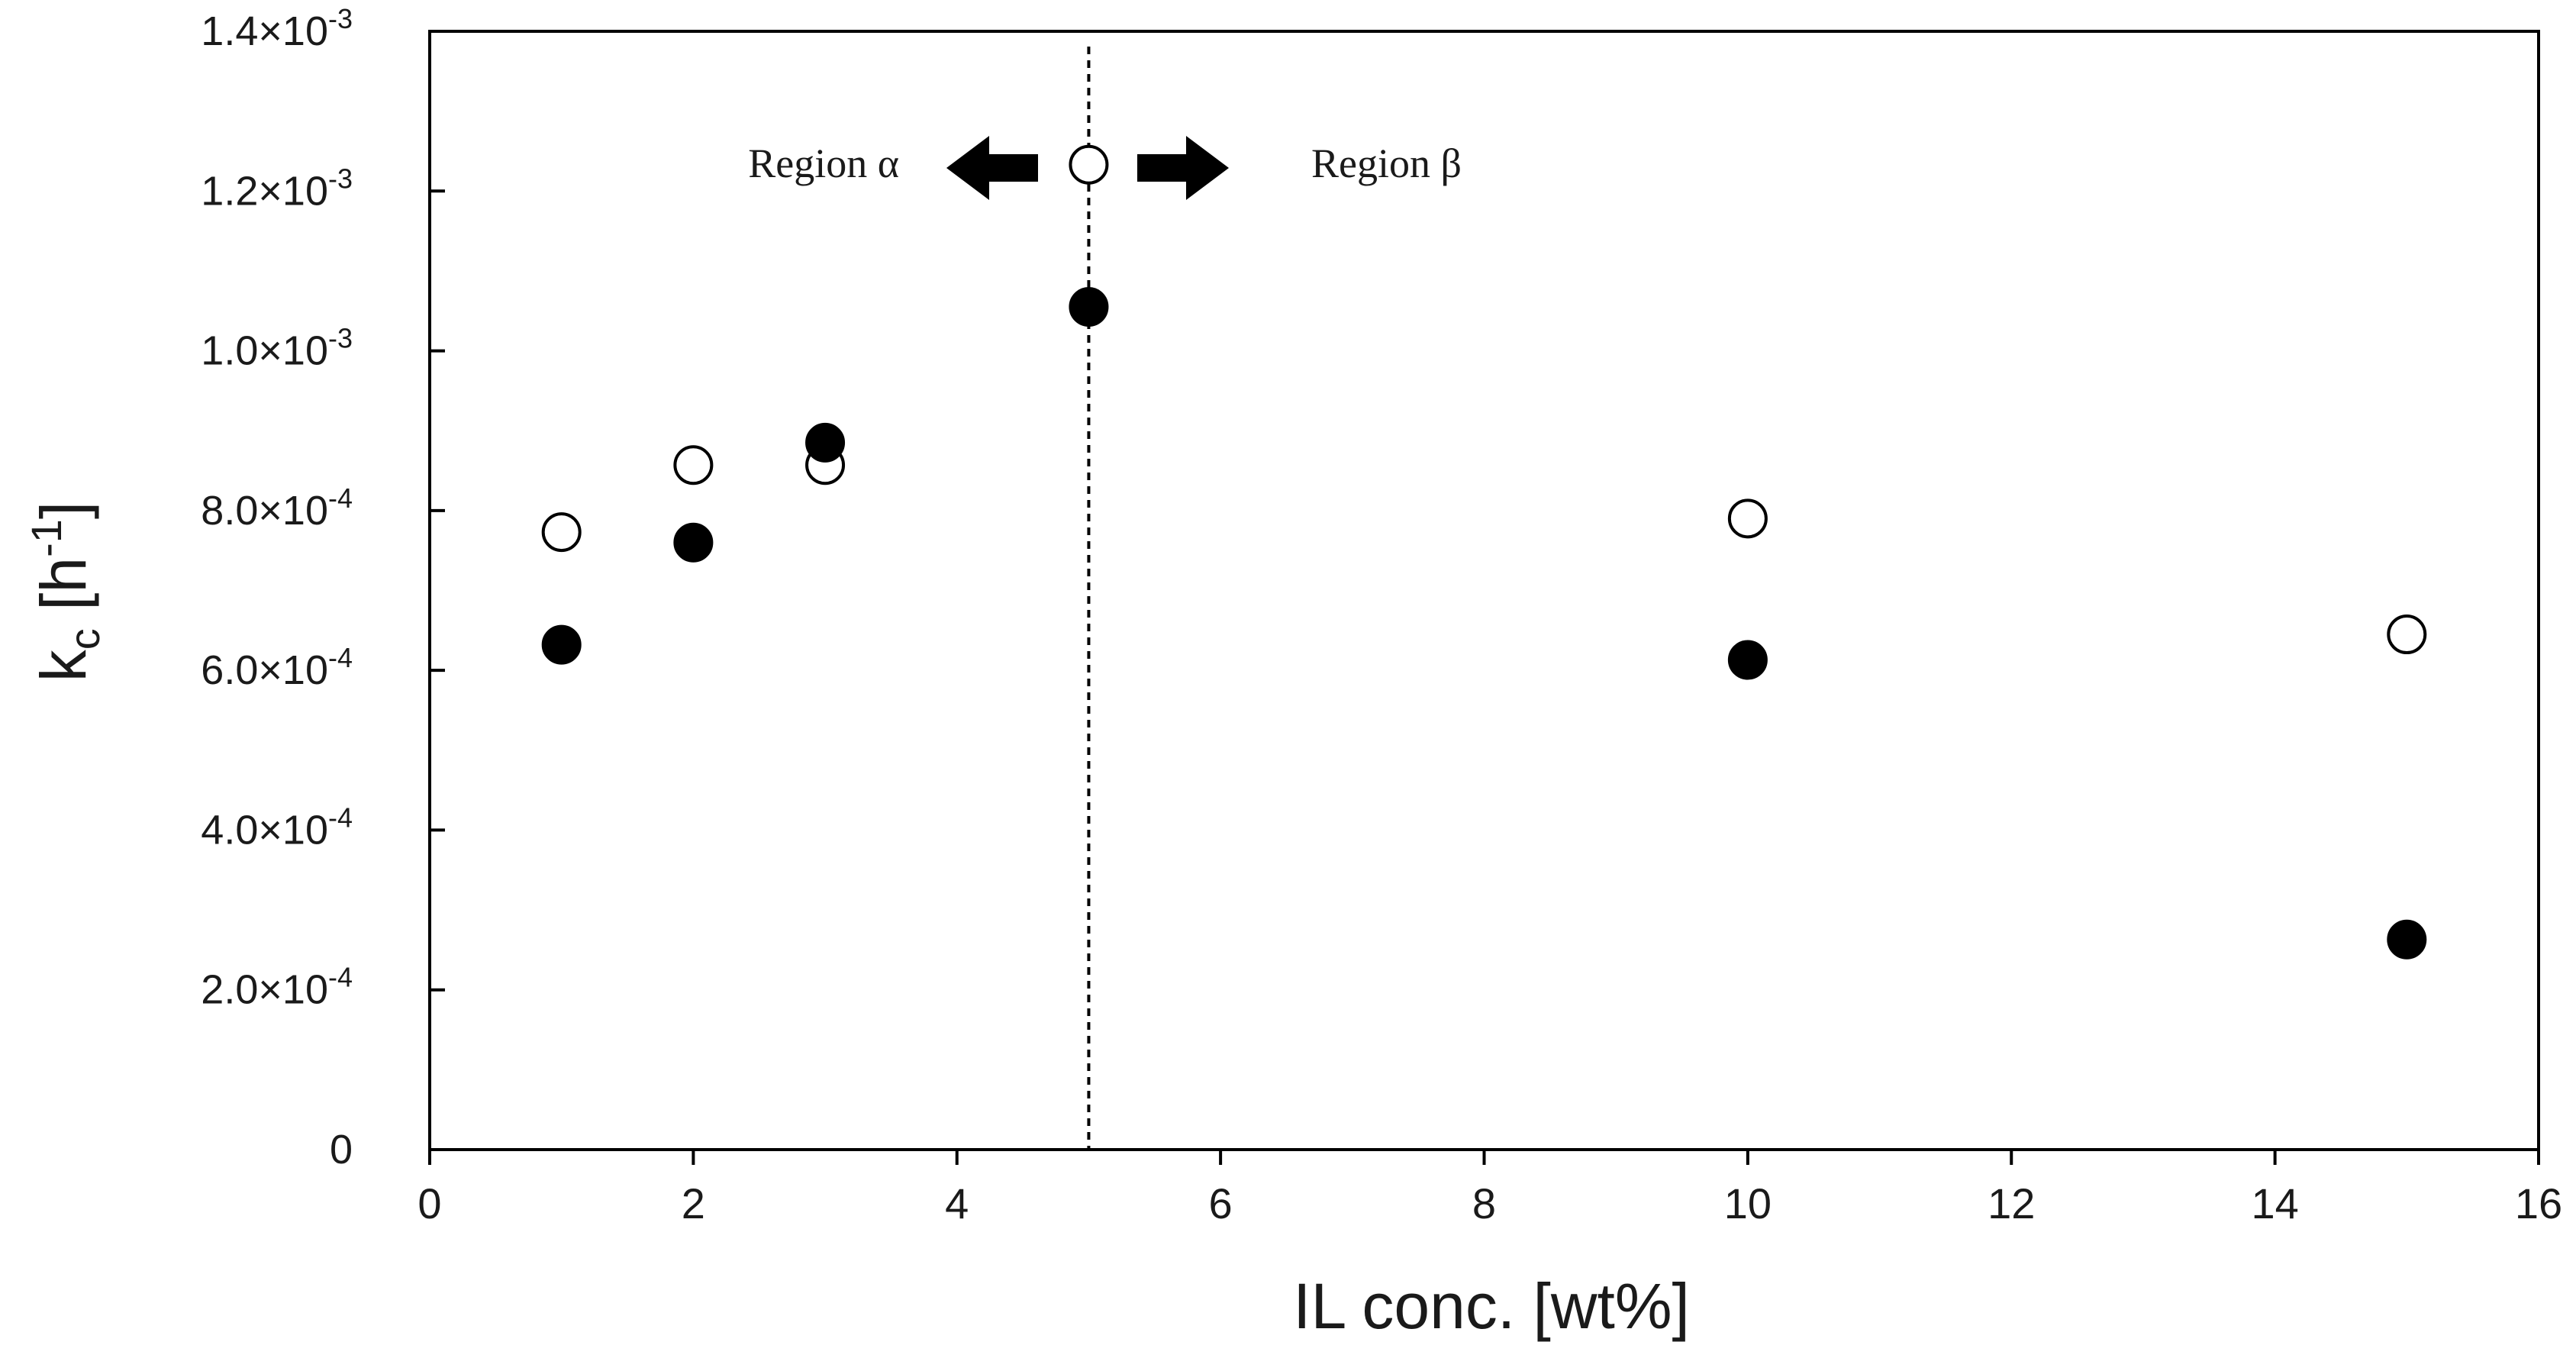  Describe the element at coordinates (277, 348) in the screenshot. I see `y-tick-label: 1.0×10⁻³` at that location.